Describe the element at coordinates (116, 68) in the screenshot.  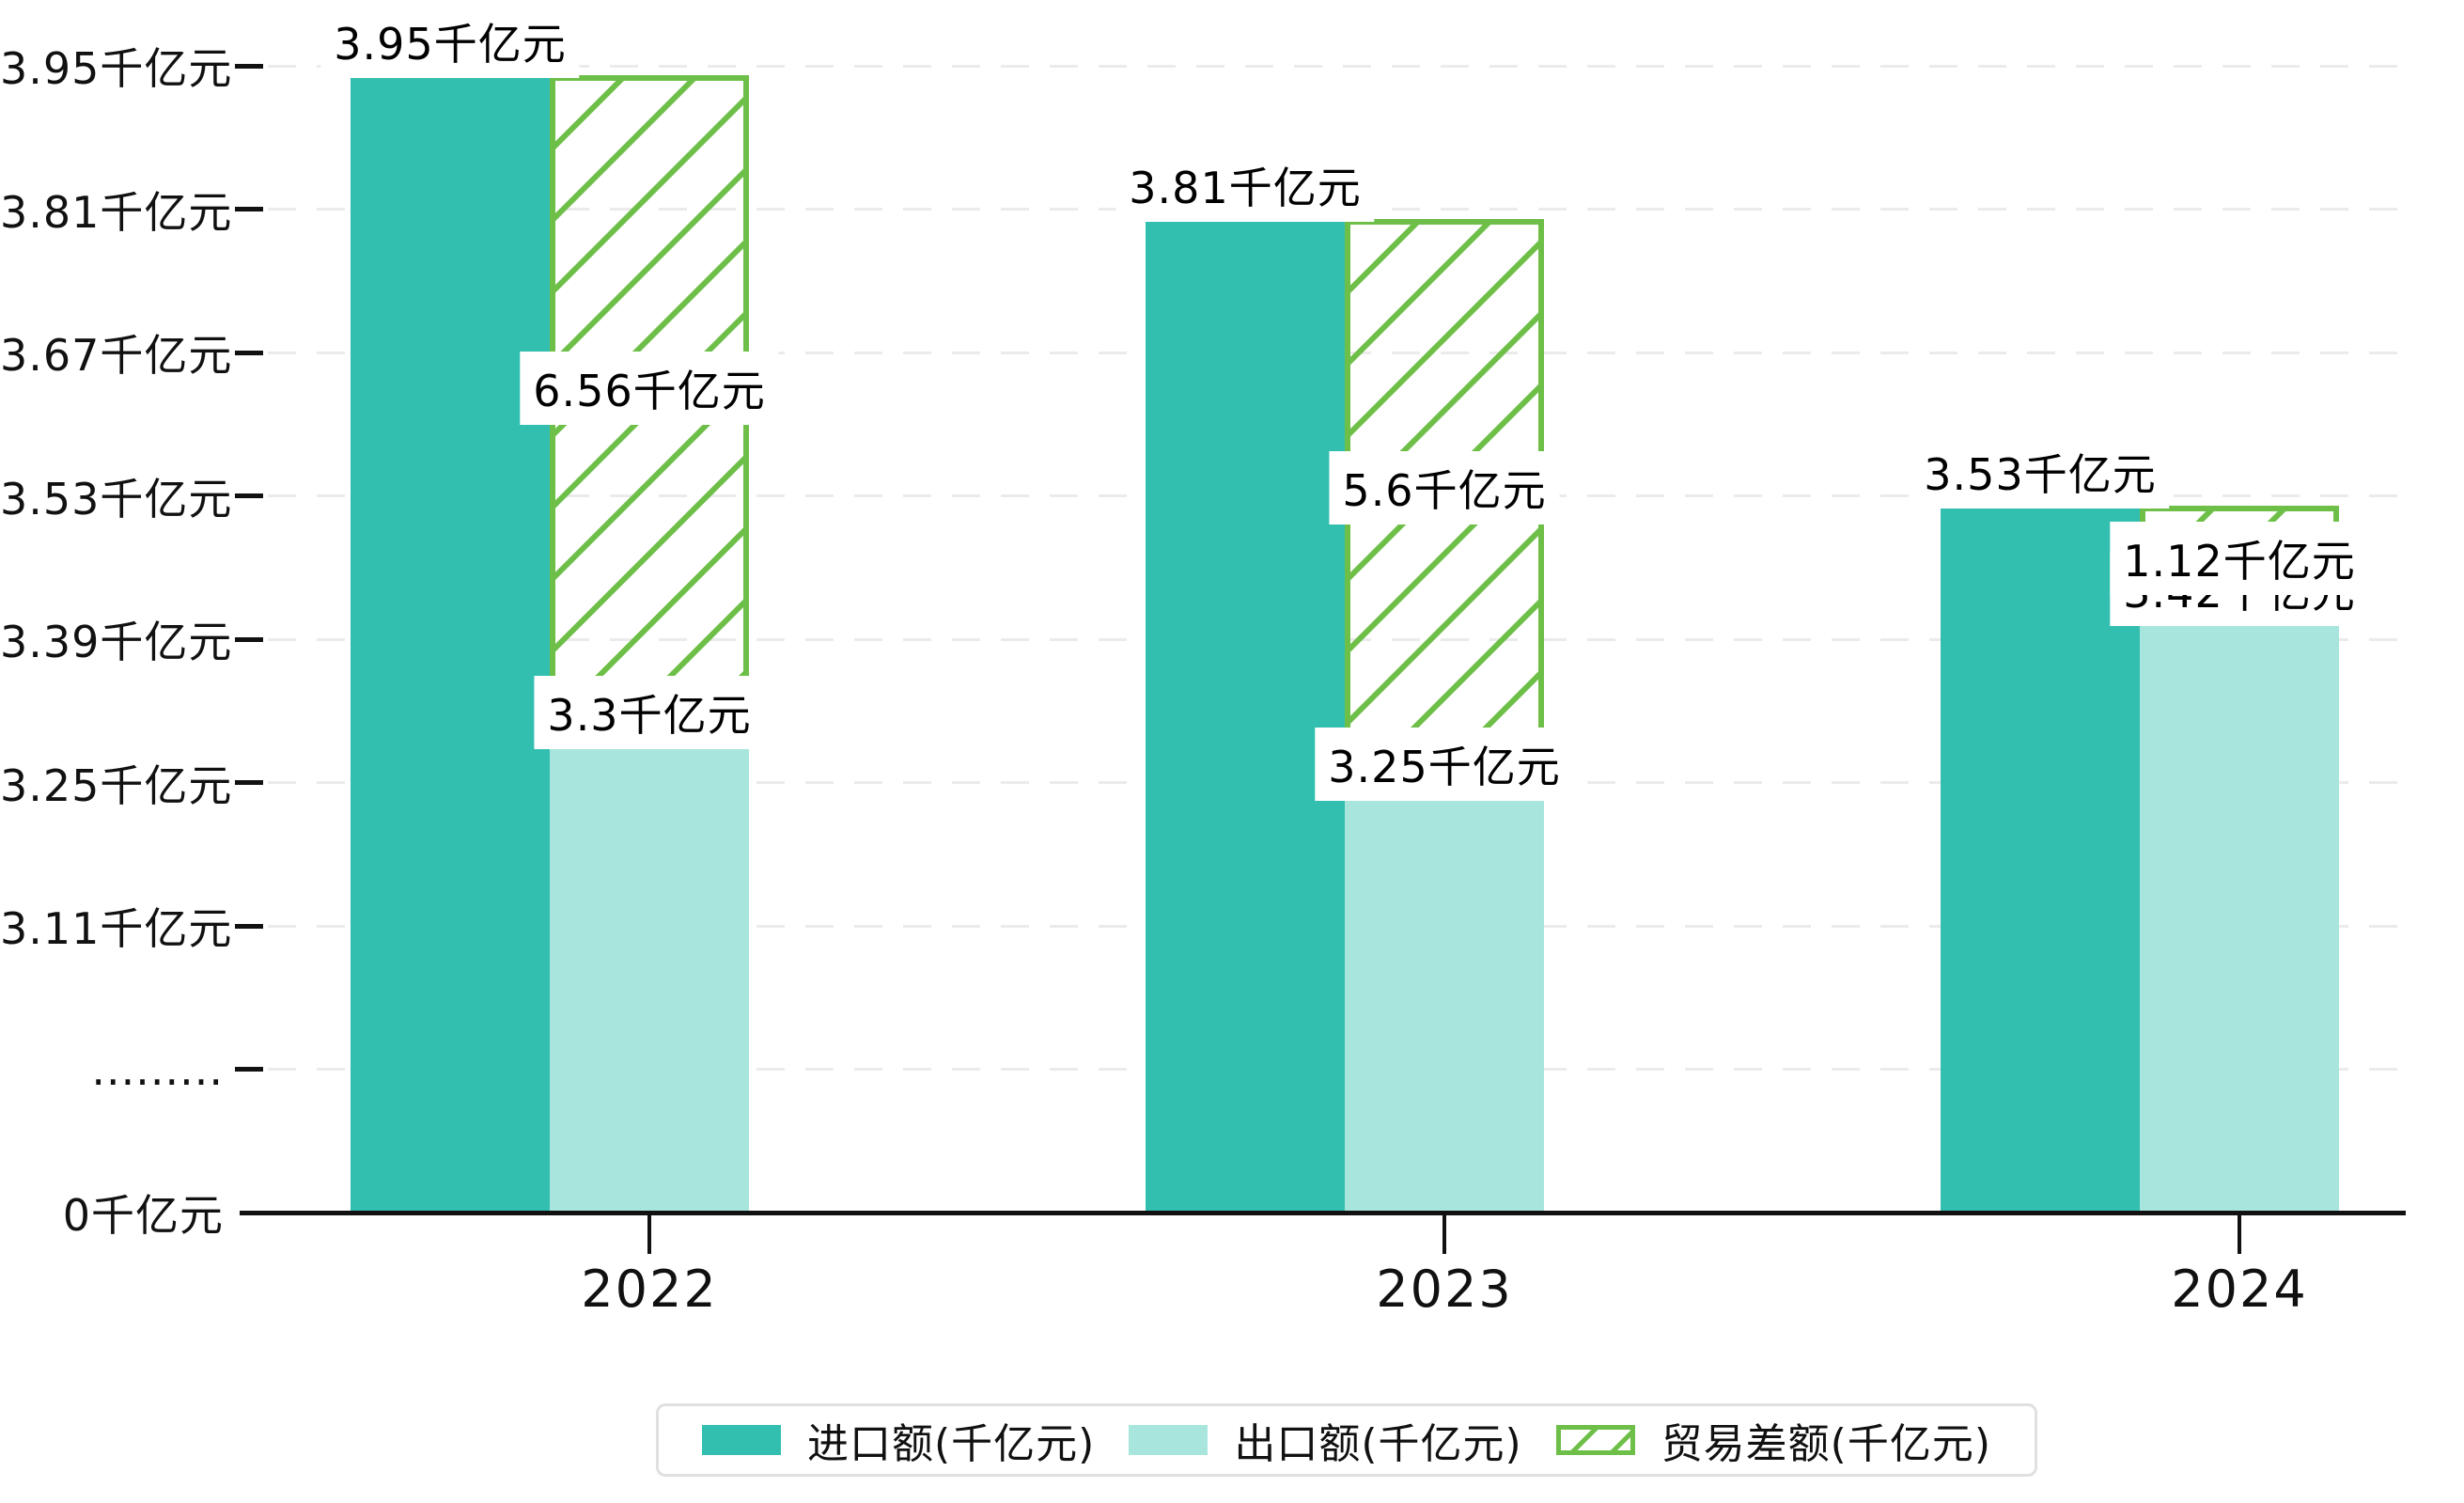
I see `y-axis-tick-label: 3.95千亿元` at that location.